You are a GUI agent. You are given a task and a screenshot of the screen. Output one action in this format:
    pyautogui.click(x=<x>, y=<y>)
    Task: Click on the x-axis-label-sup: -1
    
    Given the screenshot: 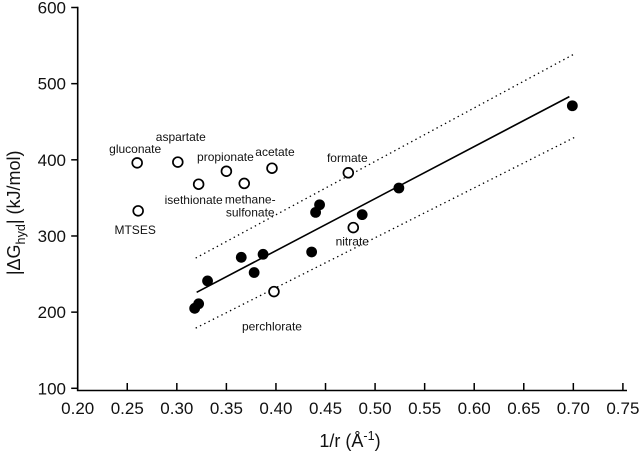 What is the action you would take?
    pyautogui.click(x=369, y=436)
    